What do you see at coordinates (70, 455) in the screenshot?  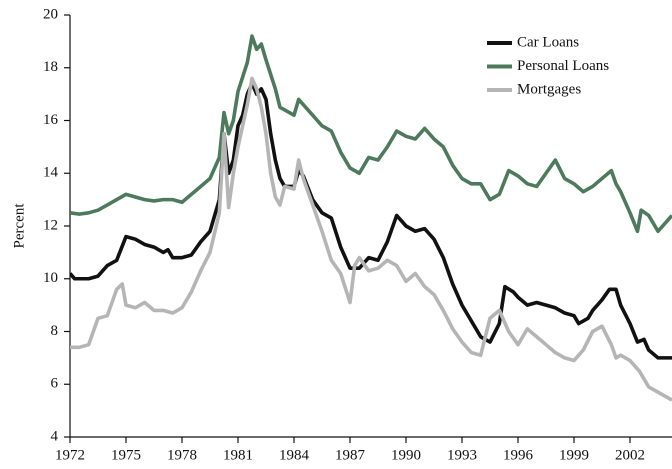 I see `x-tick-label: 1972` at bounding box center [70, 455].